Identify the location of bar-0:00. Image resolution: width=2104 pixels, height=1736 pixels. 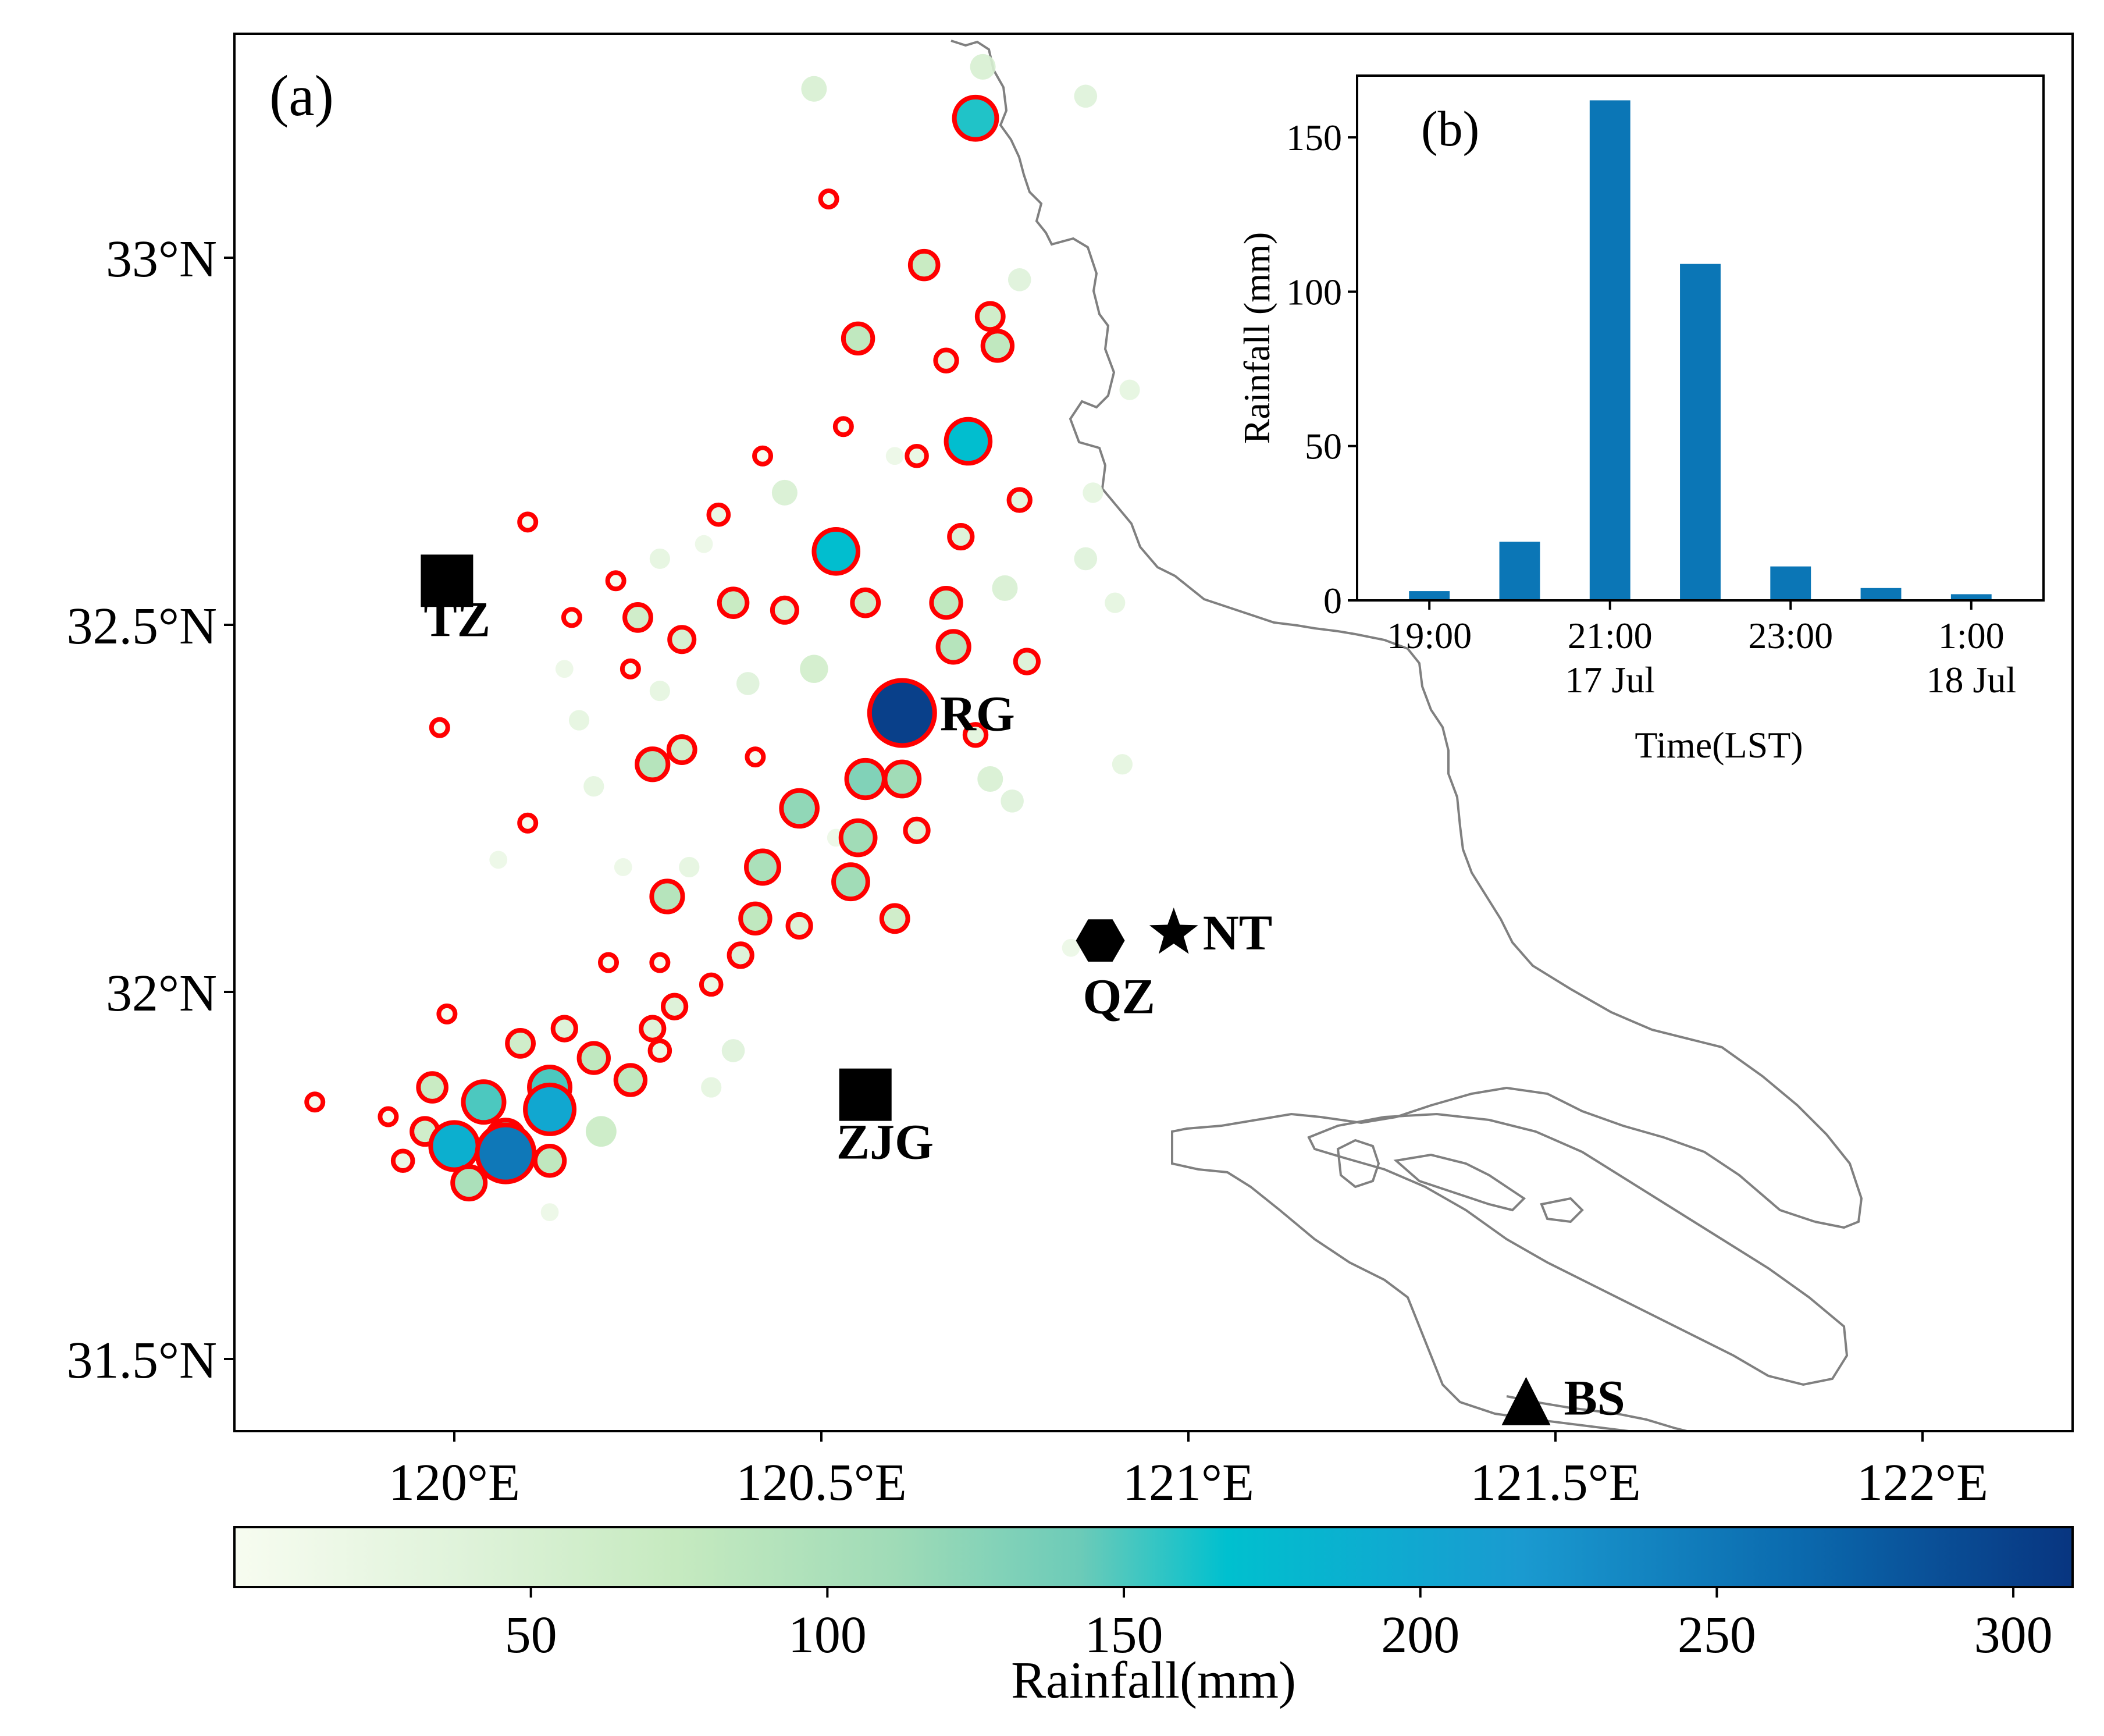
(1881, 594).